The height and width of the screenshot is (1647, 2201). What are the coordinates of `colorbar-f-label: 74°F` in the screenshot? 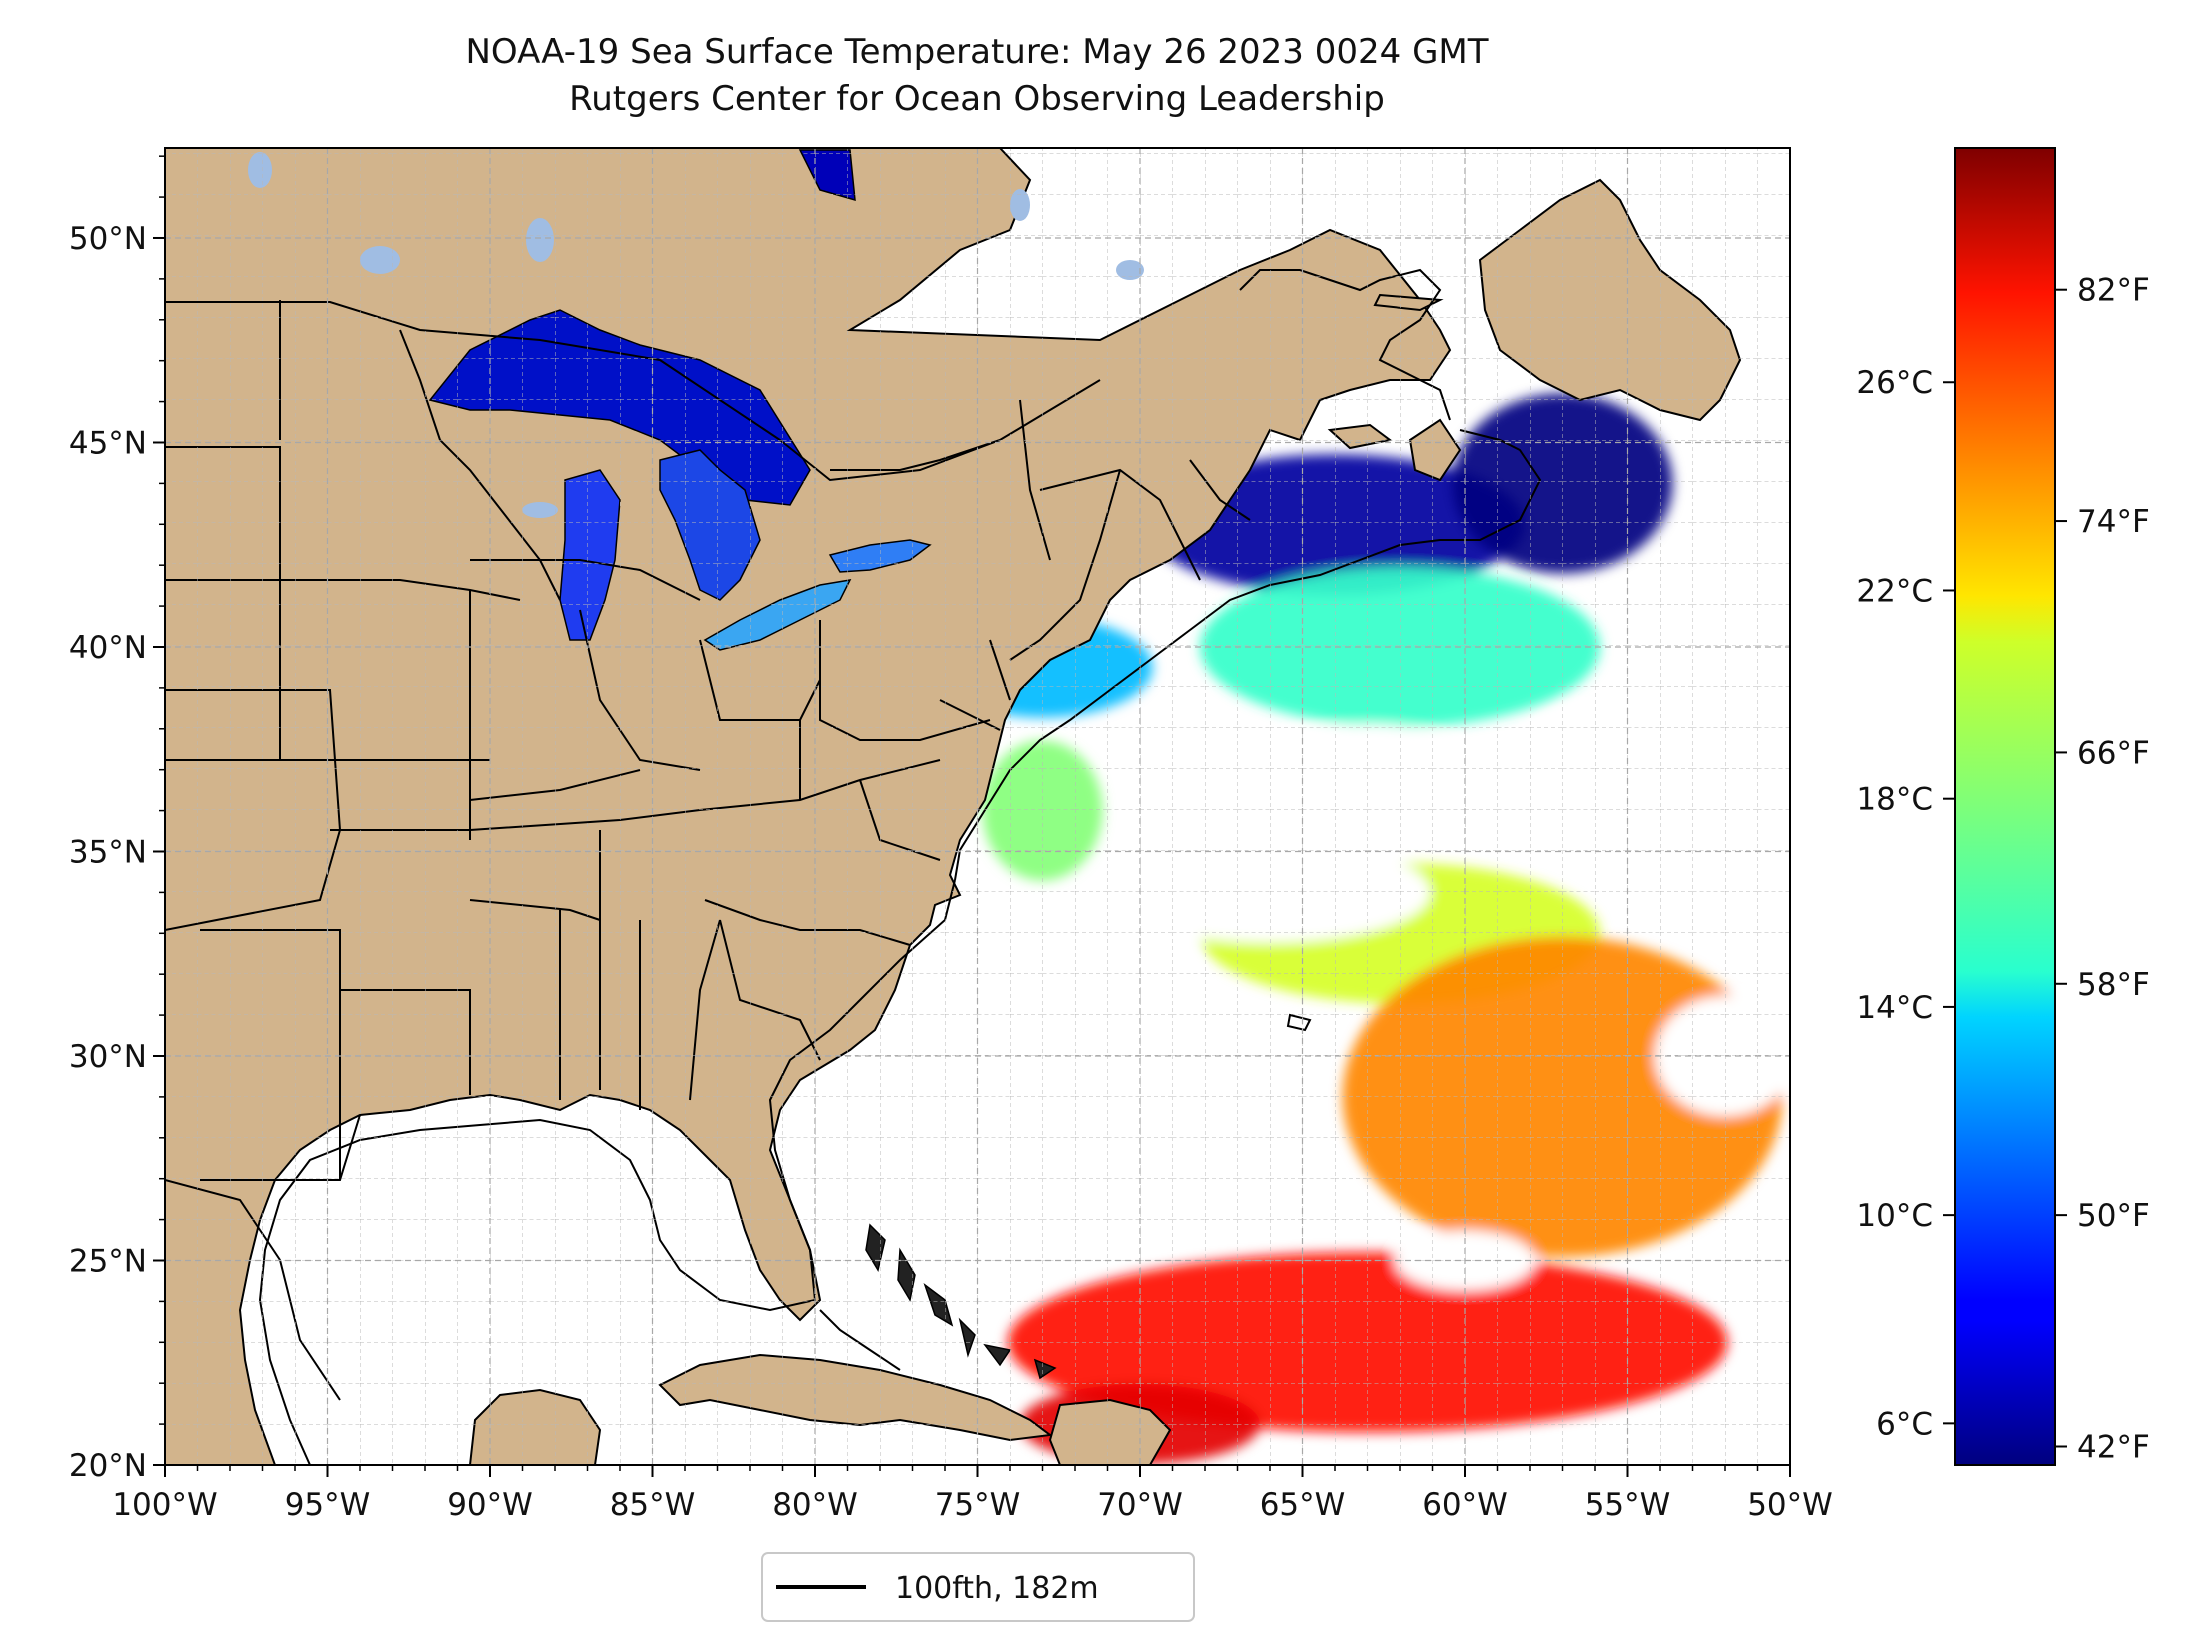 It's located at (2113, 522).